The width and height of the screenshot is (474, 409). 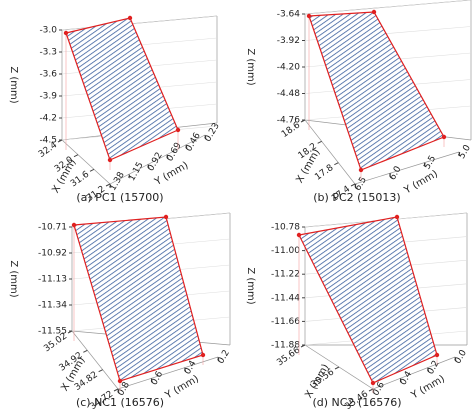 What do you see at coordinates (117, 181) in the screenshot?
I see `y-tick-label: 1.38` at bounding box center [117, 181].